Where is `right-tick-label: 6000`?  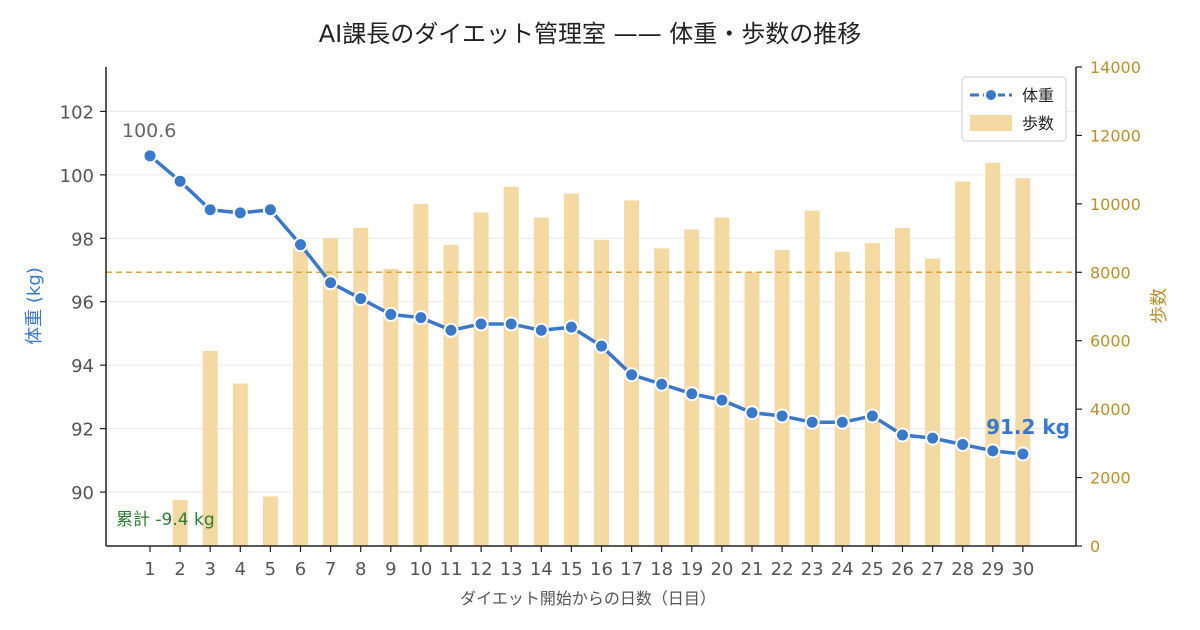 right-tick-label: 6000 is located at coordinates (1110, 341).